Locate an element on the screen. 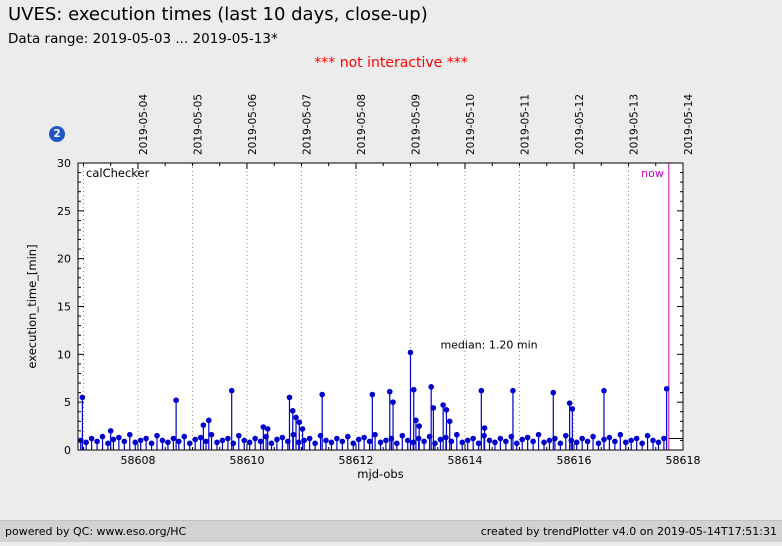  date-label: 2019-05-13 is located at coordinates (634, 124).